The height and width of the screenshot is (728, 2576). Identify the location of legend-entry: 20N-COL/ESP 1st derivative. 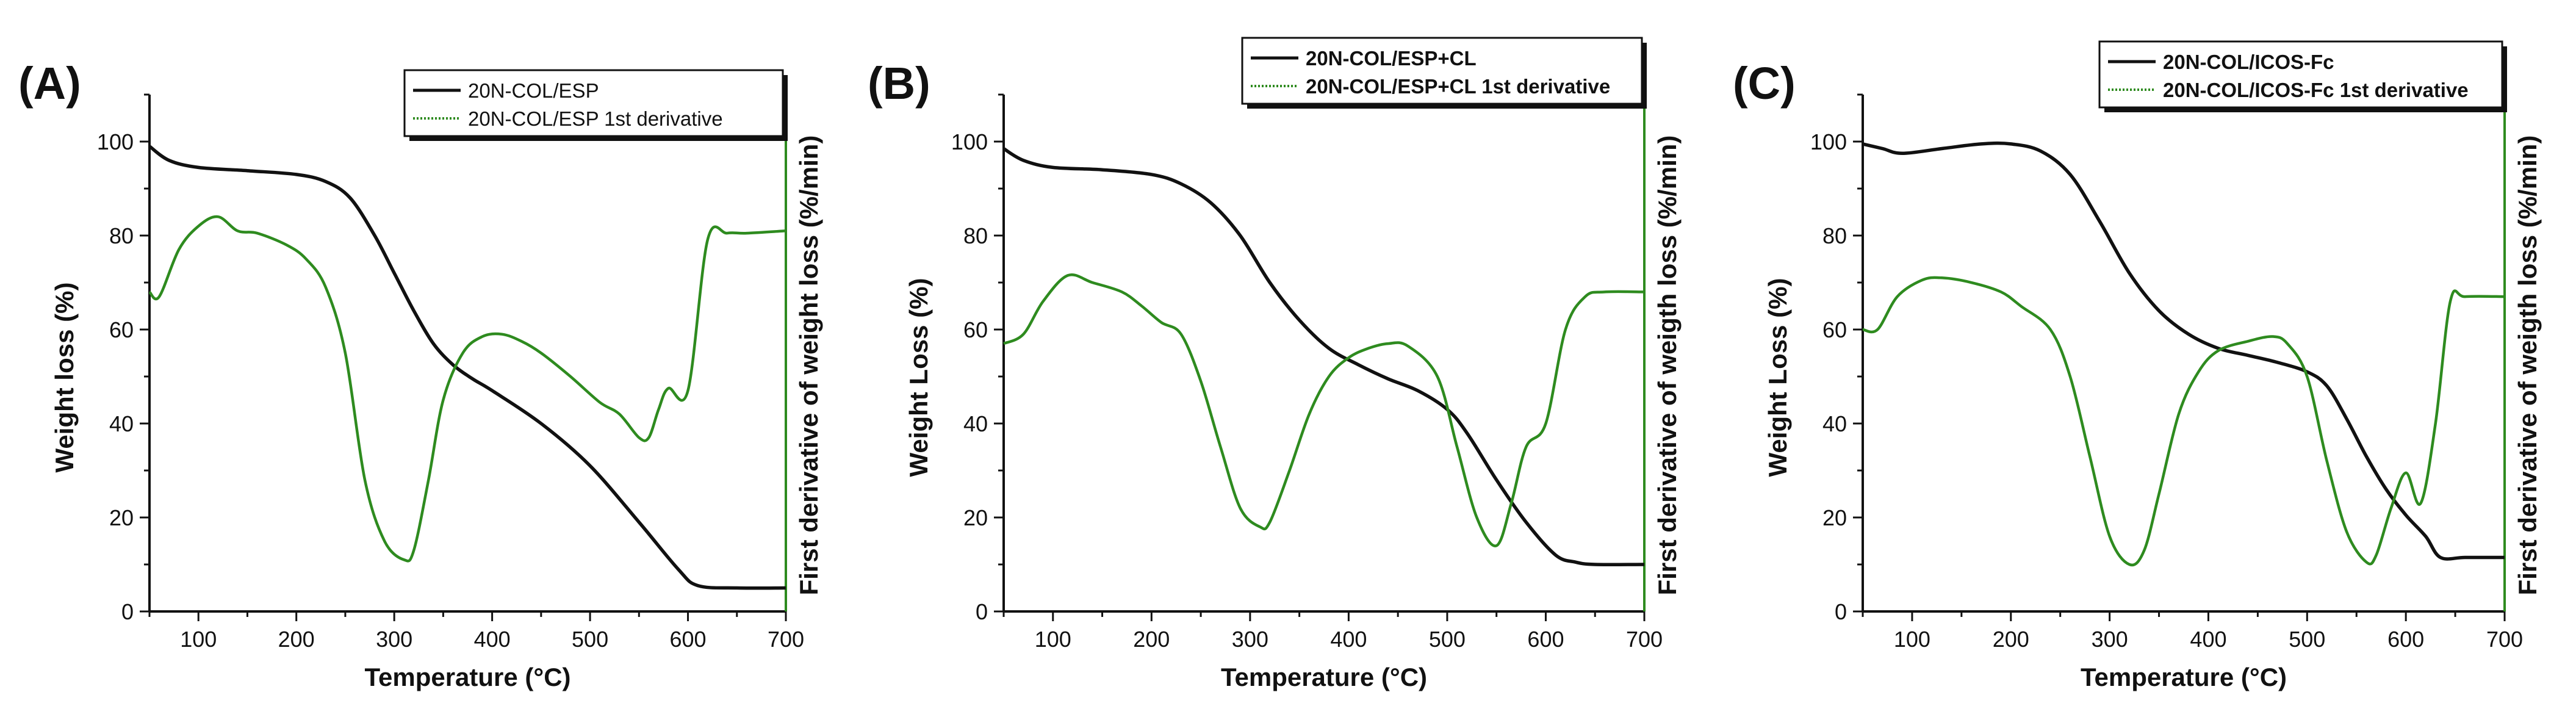
(595, 118).